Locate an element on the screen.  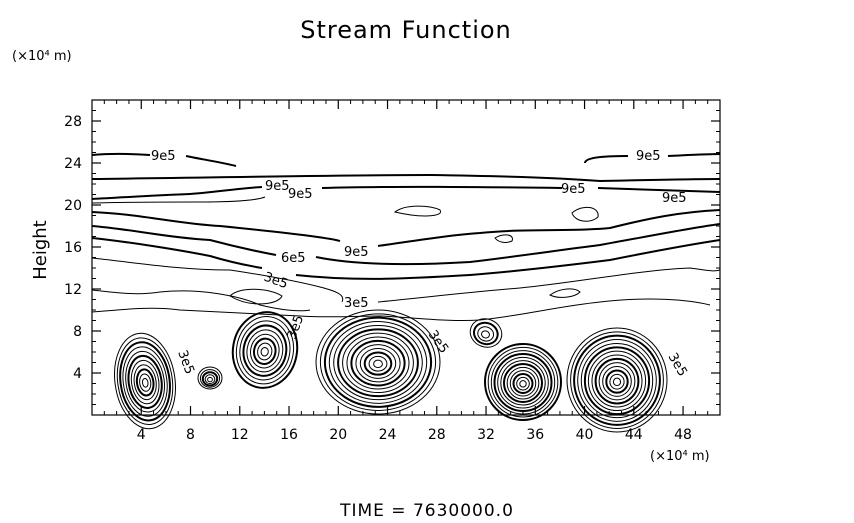
x-tick-label: 32 is located at coordinates (486, 435).